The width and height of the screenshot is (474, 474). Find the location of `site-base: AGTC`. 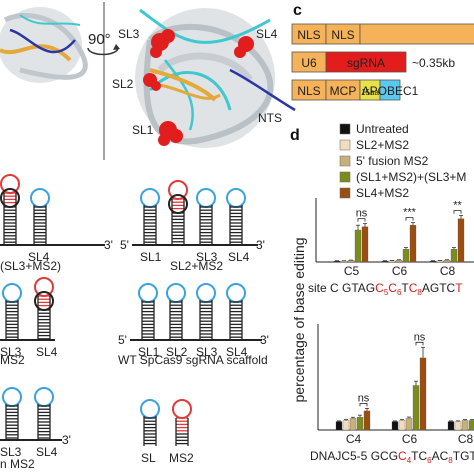

site-base: AGTC is located at coordinates (439, 288).